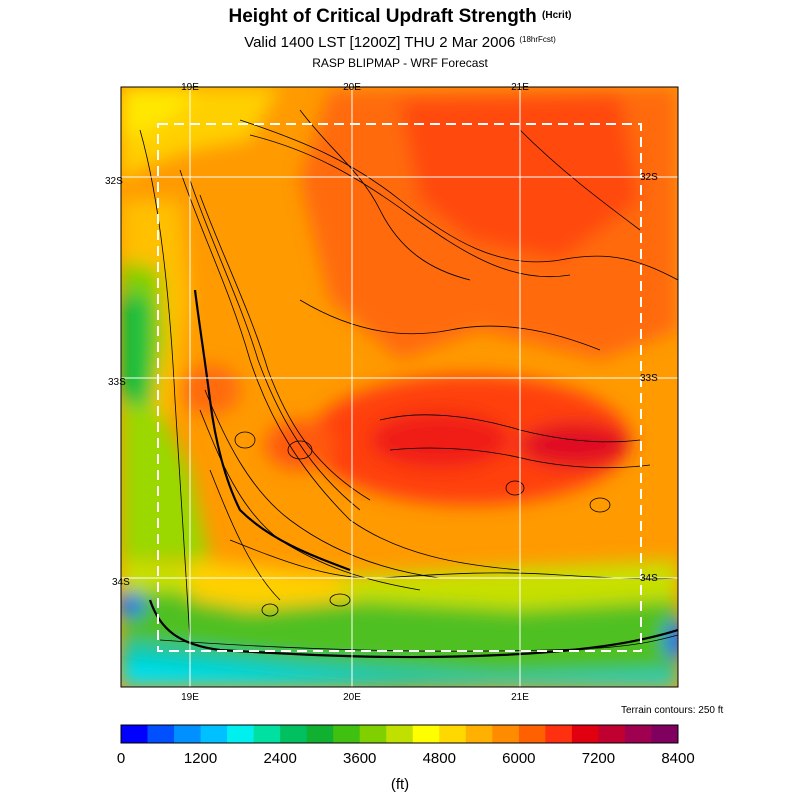 The image size is (800, 800). What do you see at coordinates (190, 87) in the screenshot?
I see `top-lon-label: 19E` at bounding box center [190, 87].